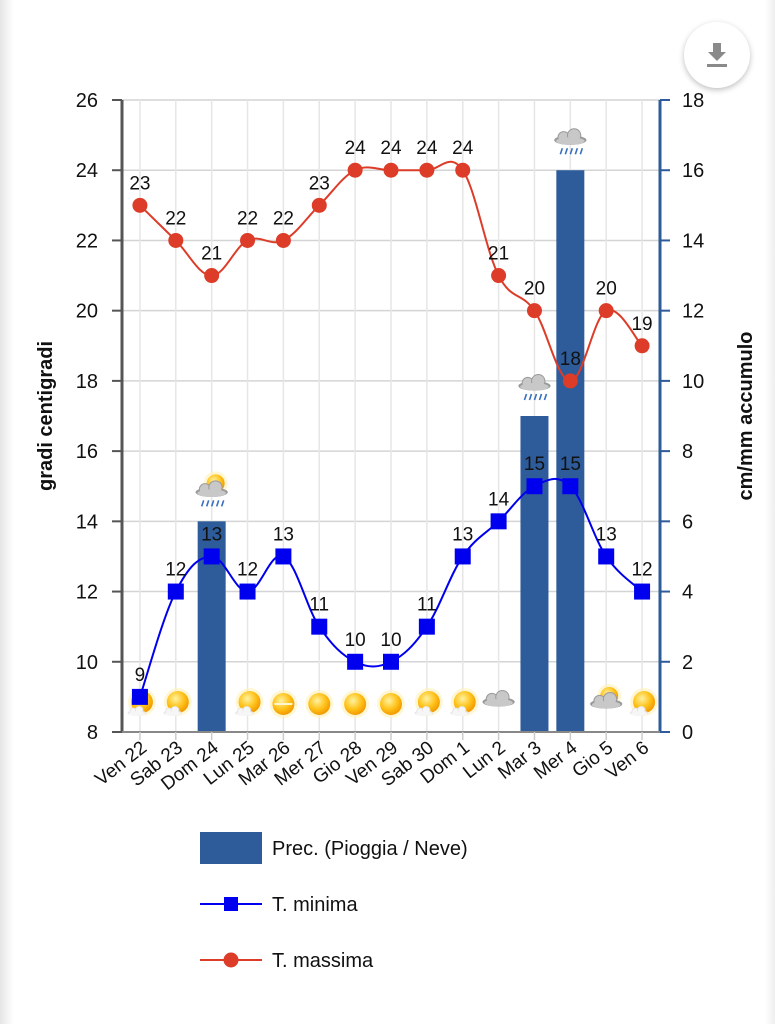  What do you see at coordinates (283, 704) in the screenshot?
I see `sun-haze-icon` at bounding box center [283, 704].